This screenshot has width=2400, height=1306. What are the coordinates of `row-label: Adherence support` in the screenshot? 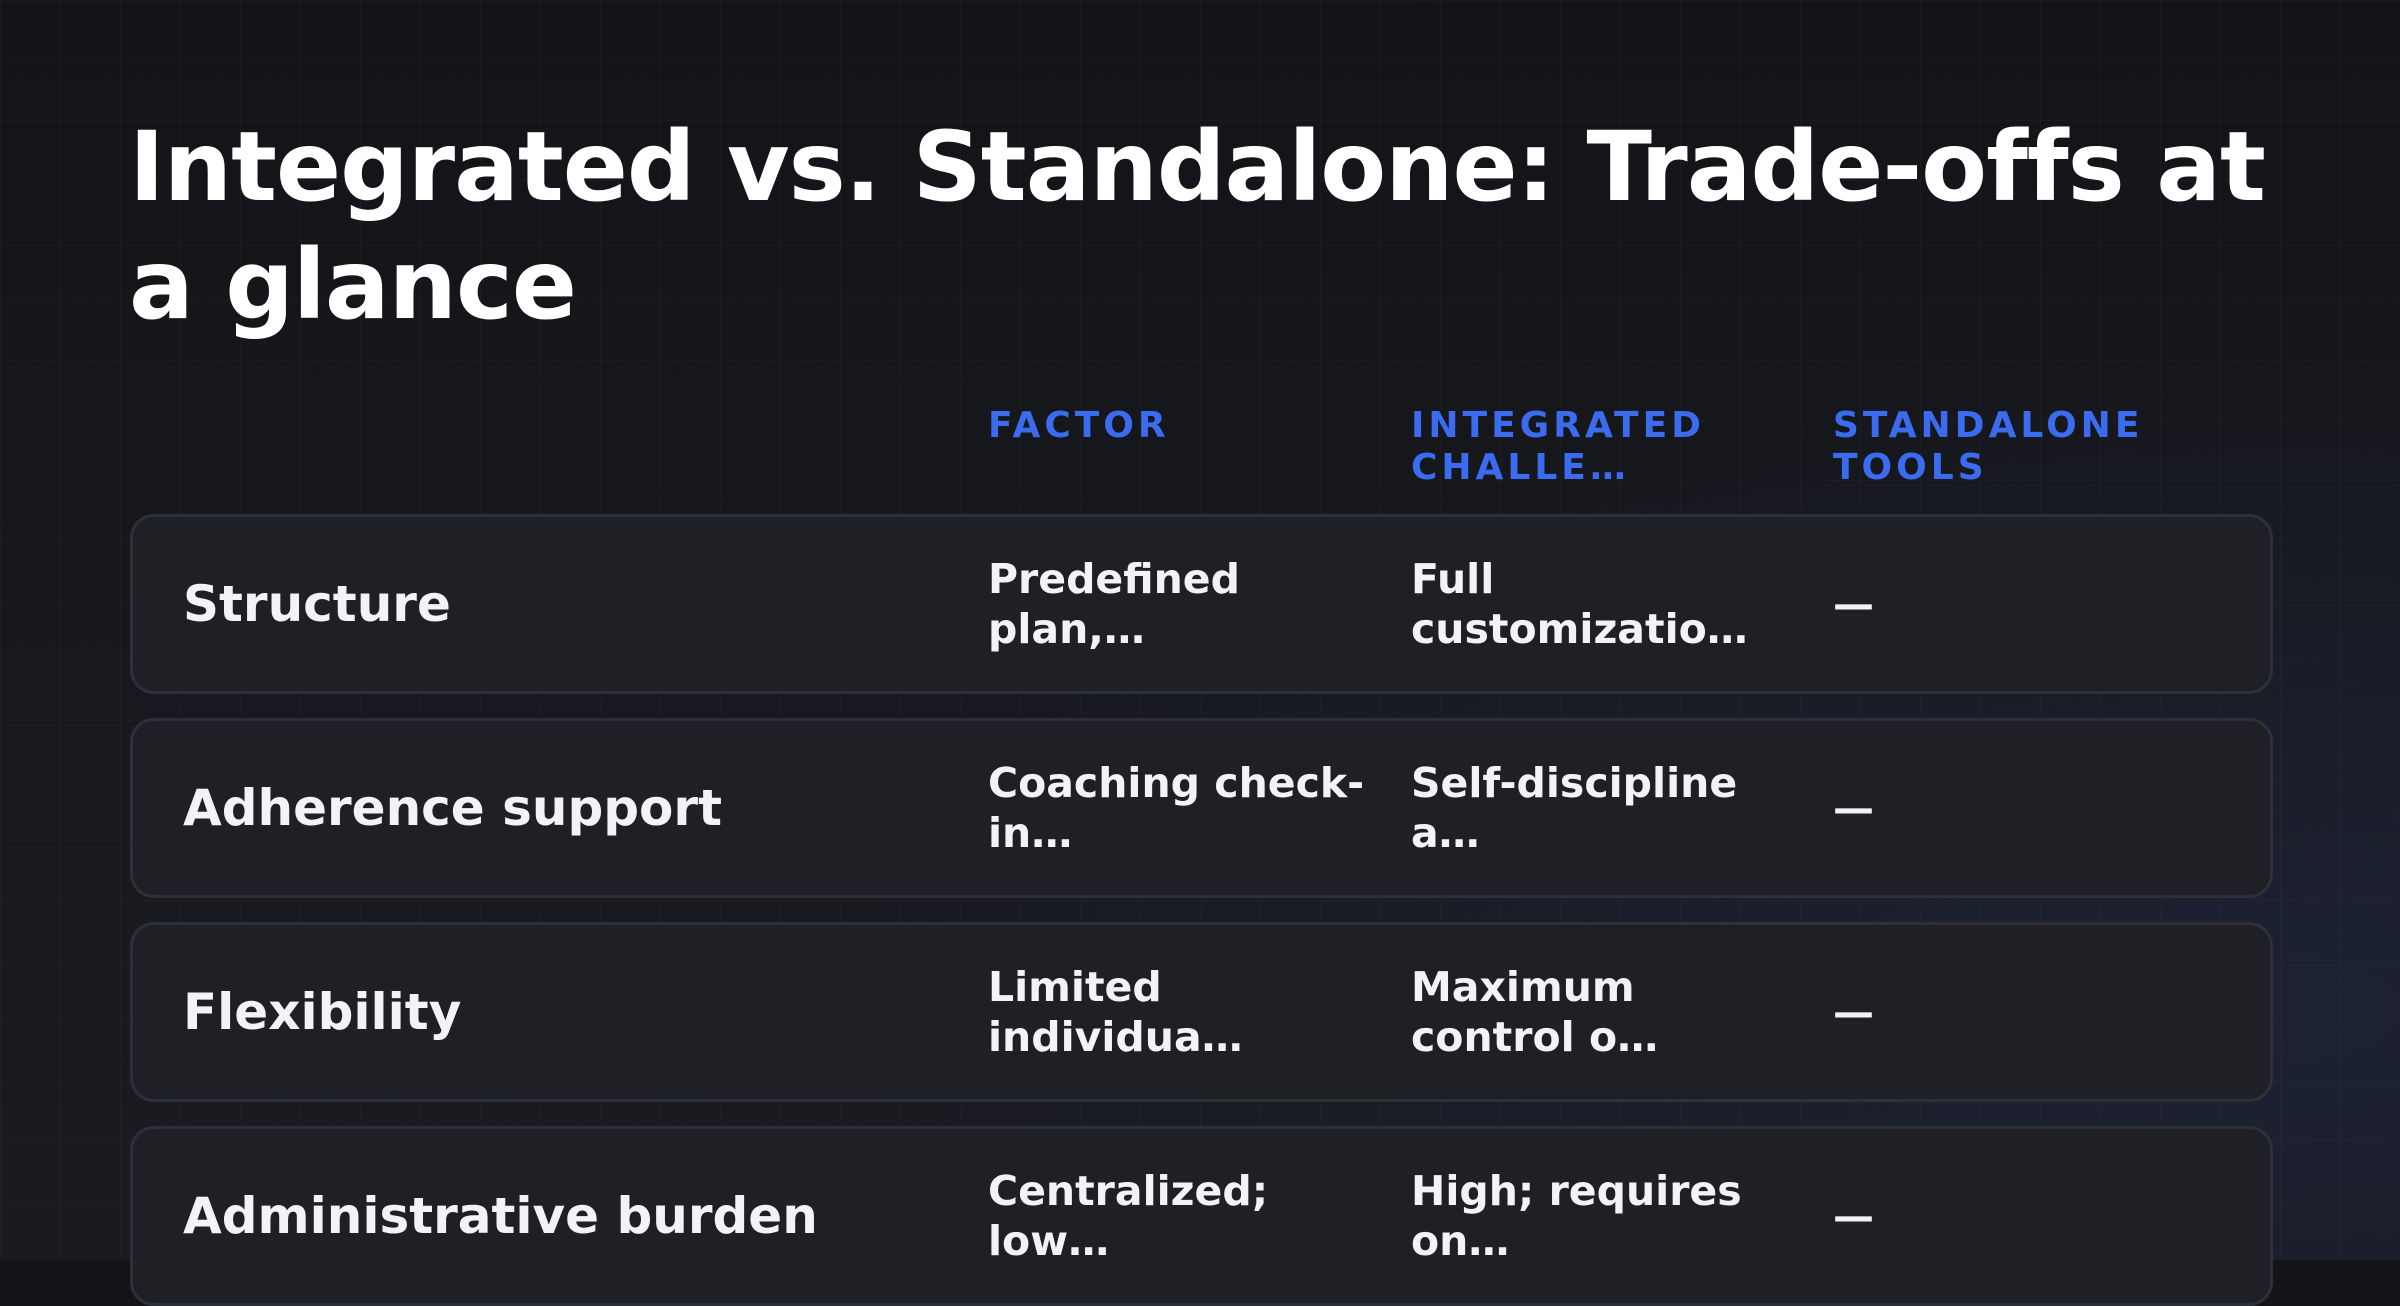 It's located at (452, 808).